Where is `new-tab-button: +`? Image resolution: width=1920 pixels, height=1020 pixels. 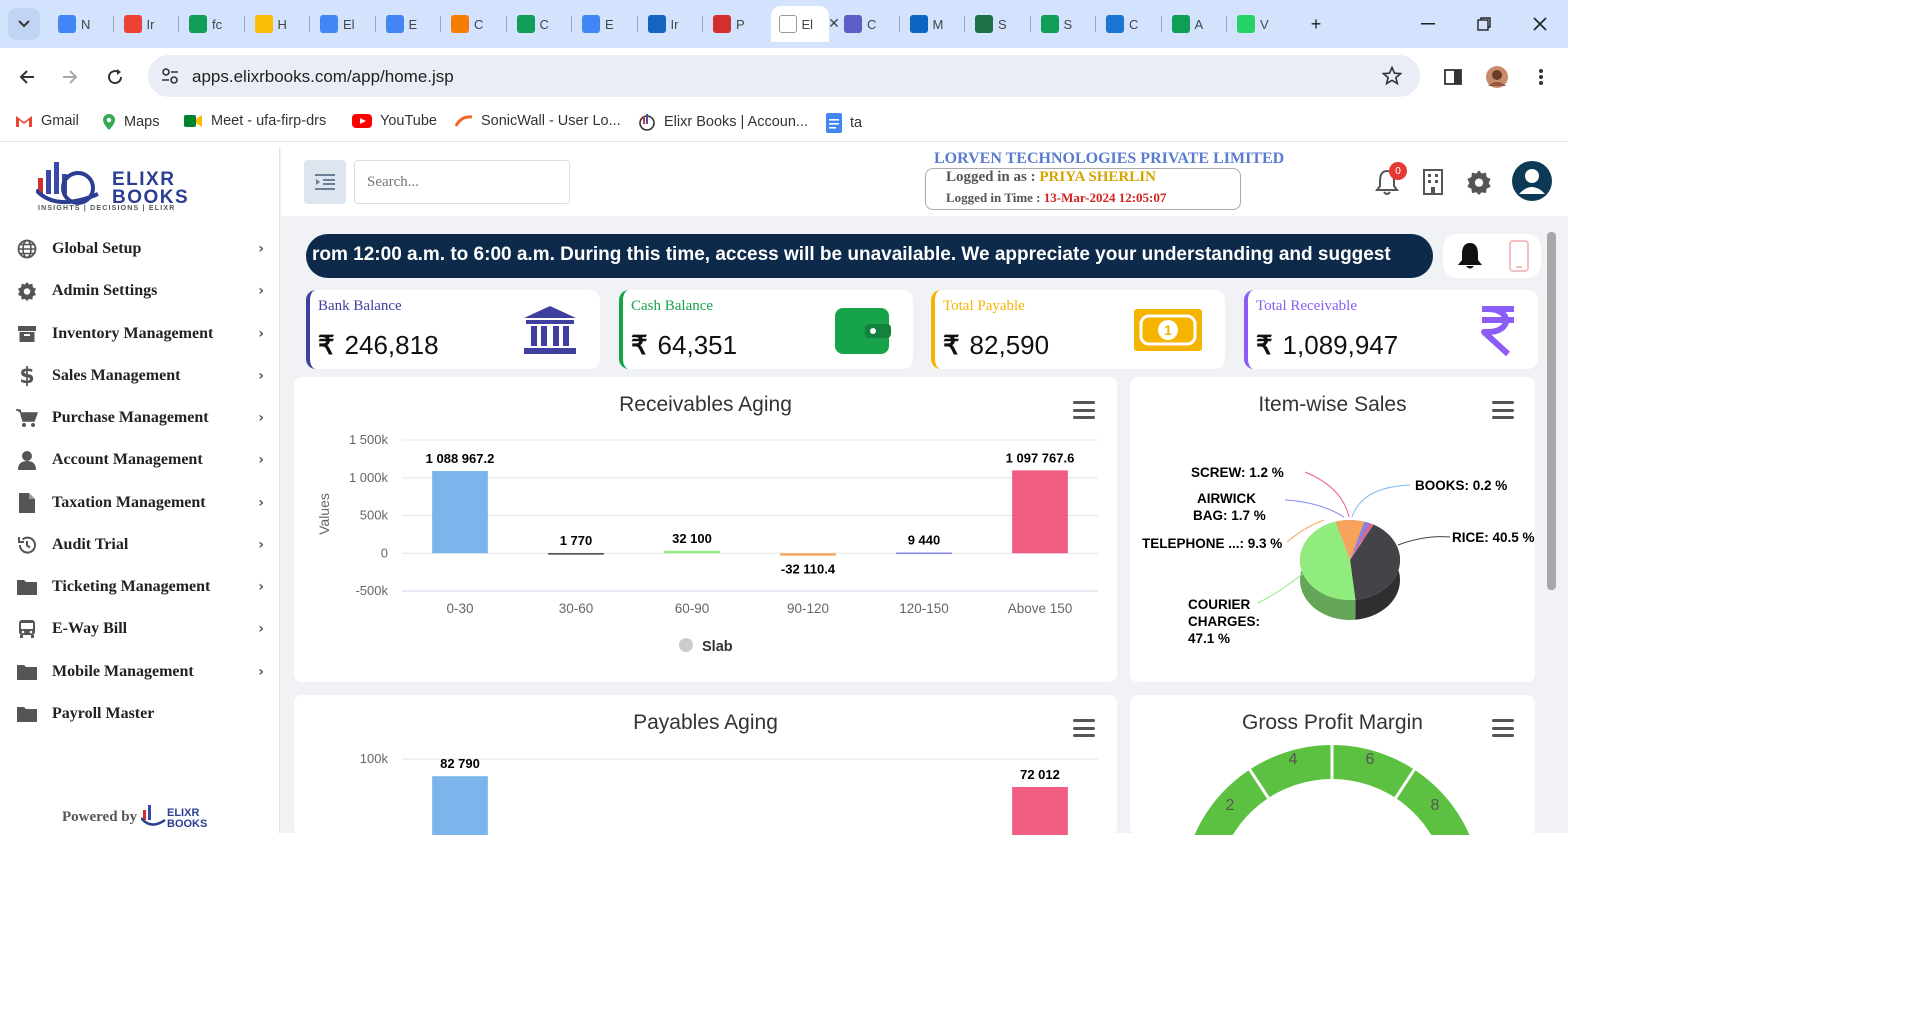 new-tab-button: + is located at coordinates (1316, 23).